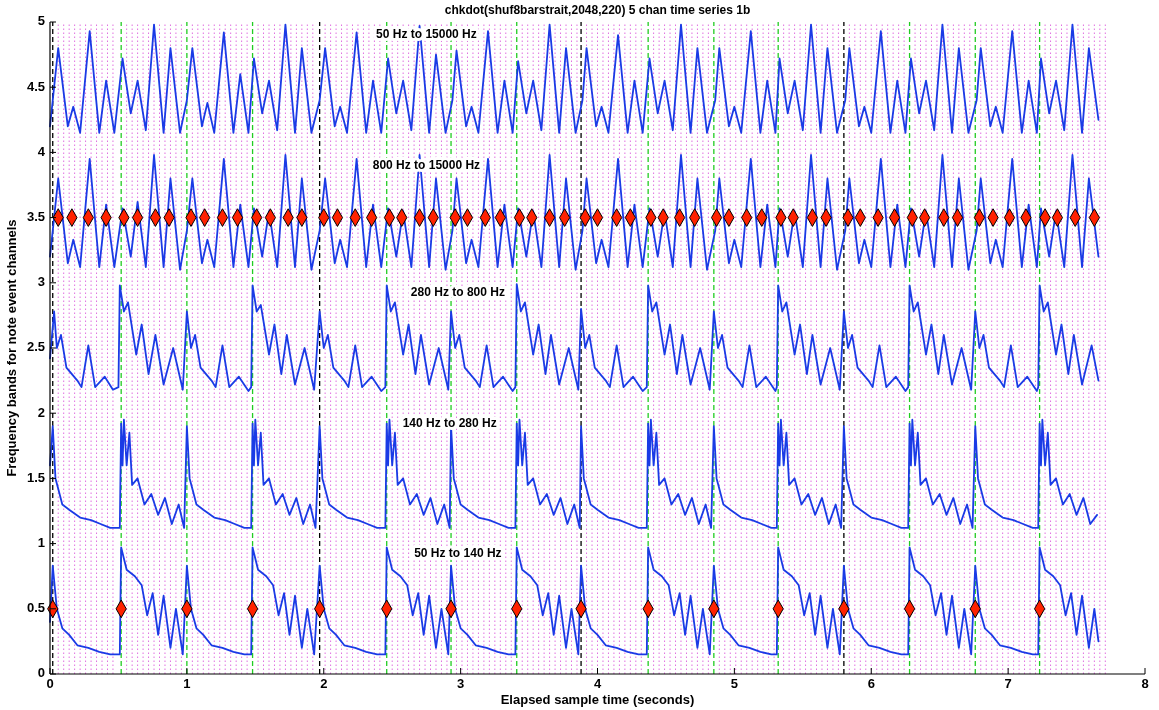  I want to click on y-tick-label: 2, so click(41, 412).